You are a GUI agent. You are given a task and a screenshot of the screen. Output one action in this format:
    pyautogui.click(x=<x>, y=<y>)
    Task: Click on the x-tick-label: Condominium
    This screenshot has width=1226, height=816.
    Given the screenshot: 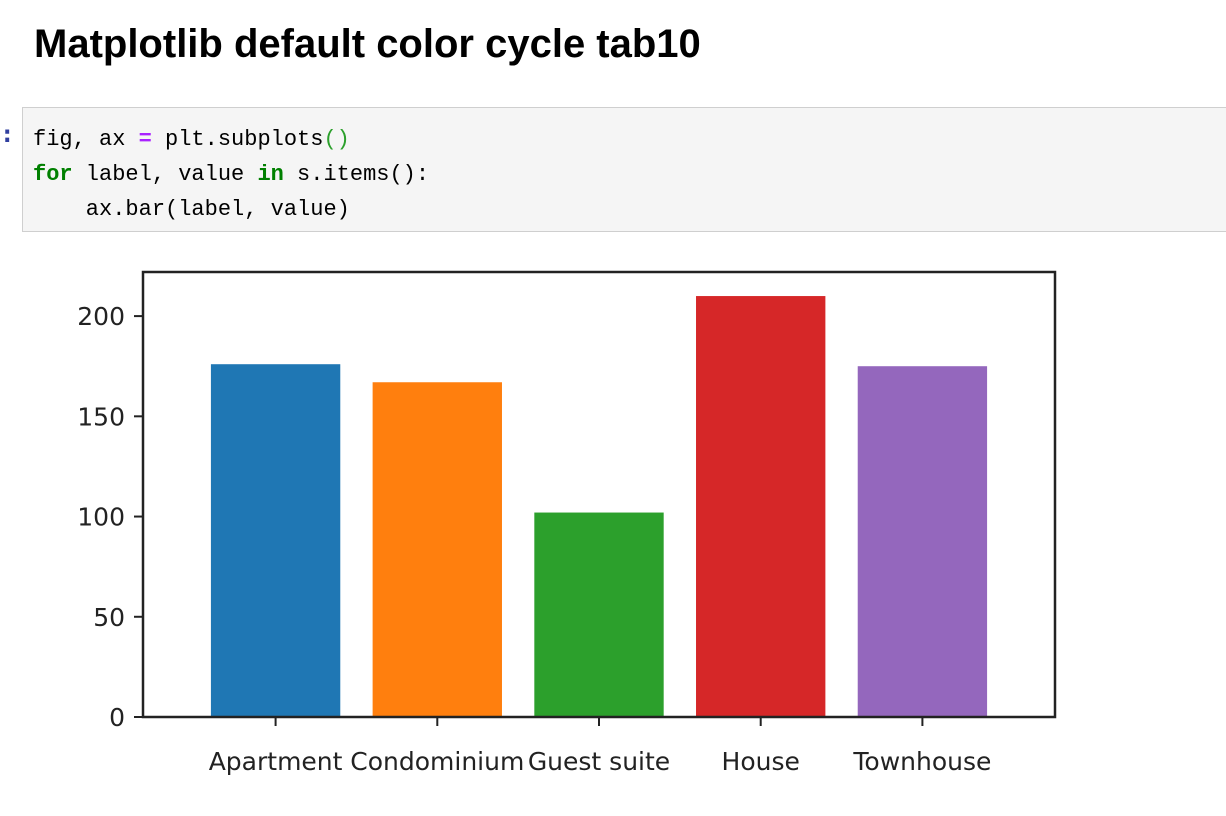 What is the action you would take?
    pyautogui.click(x=437, y=761)
    